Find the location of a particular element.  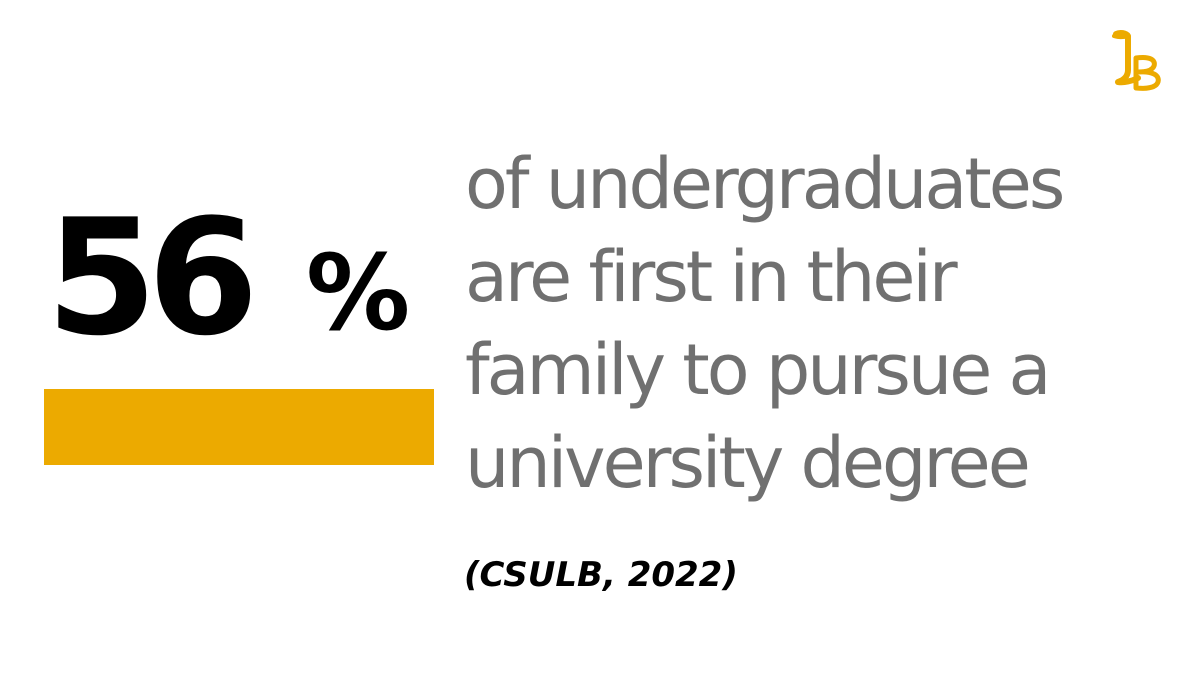

lb-monogram-logo-icon is located at coordinates (1136, 60).